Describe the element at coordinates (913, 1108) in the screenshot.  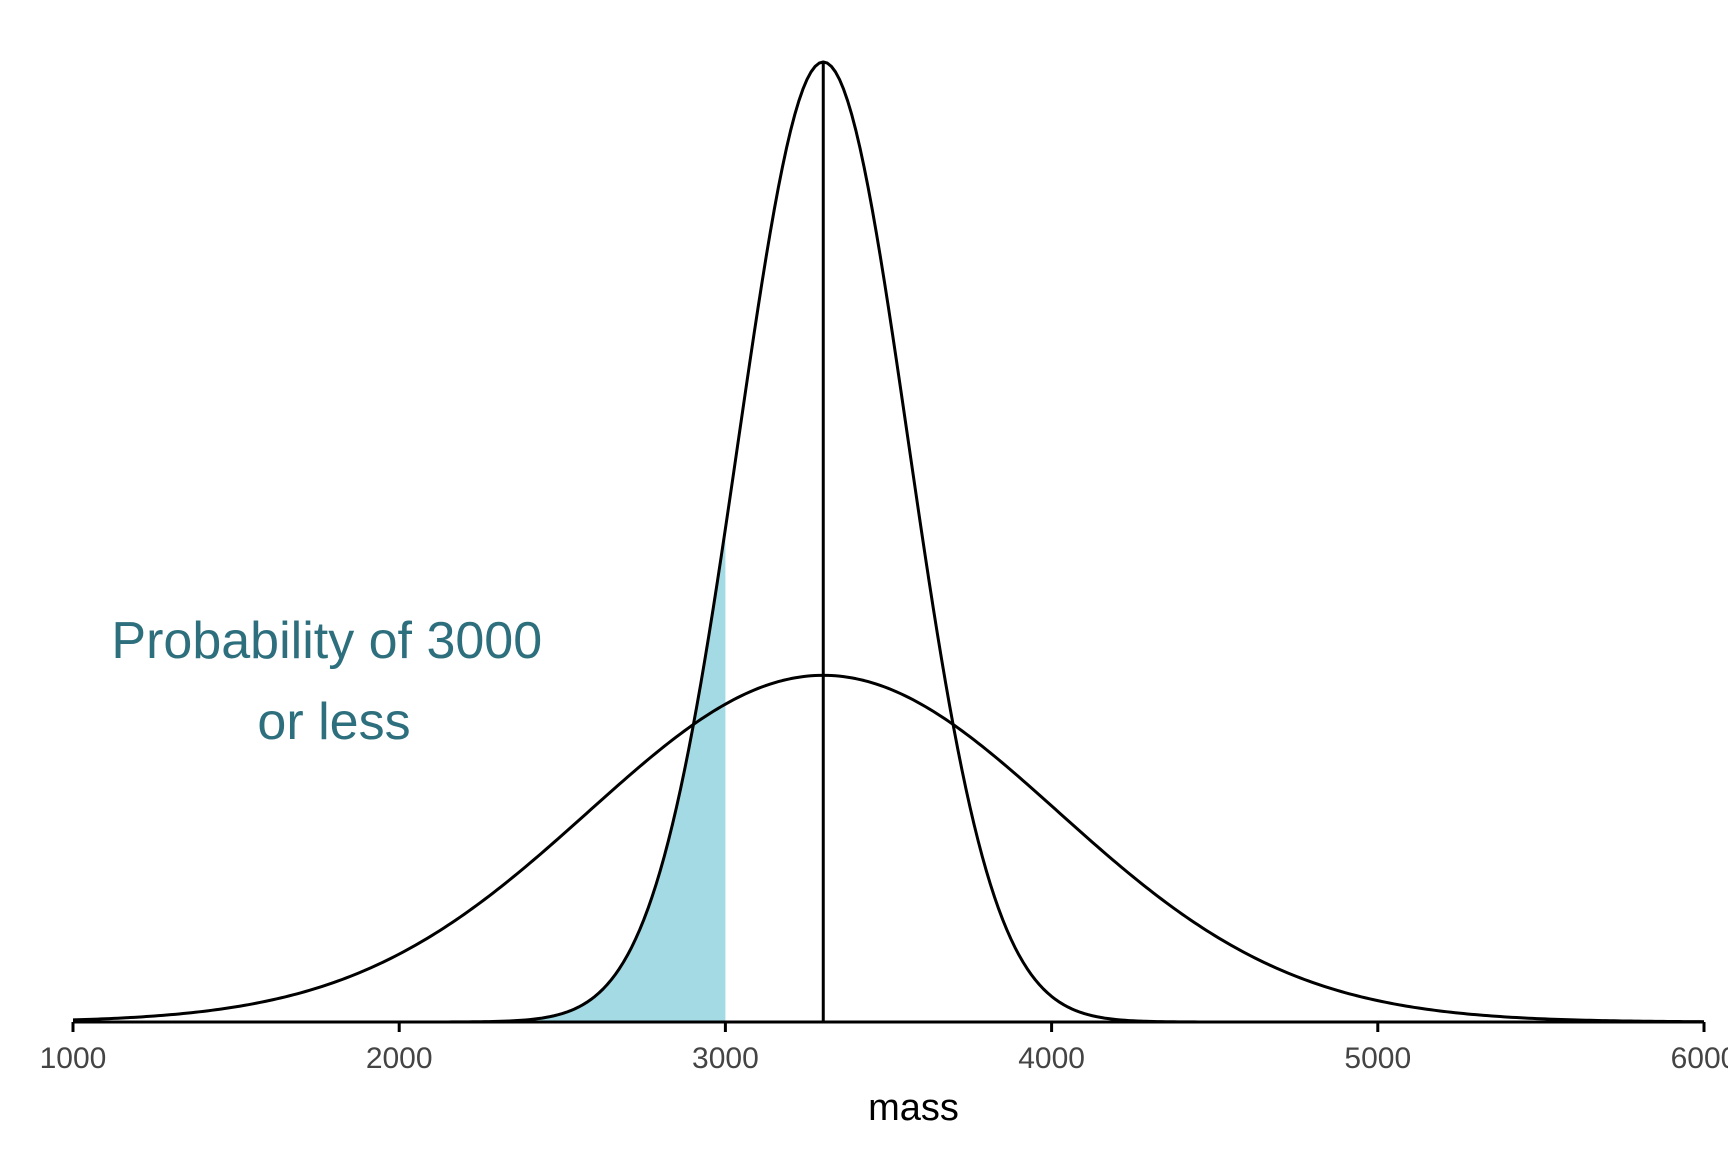
I see `x-axis-title: mass` at that location.